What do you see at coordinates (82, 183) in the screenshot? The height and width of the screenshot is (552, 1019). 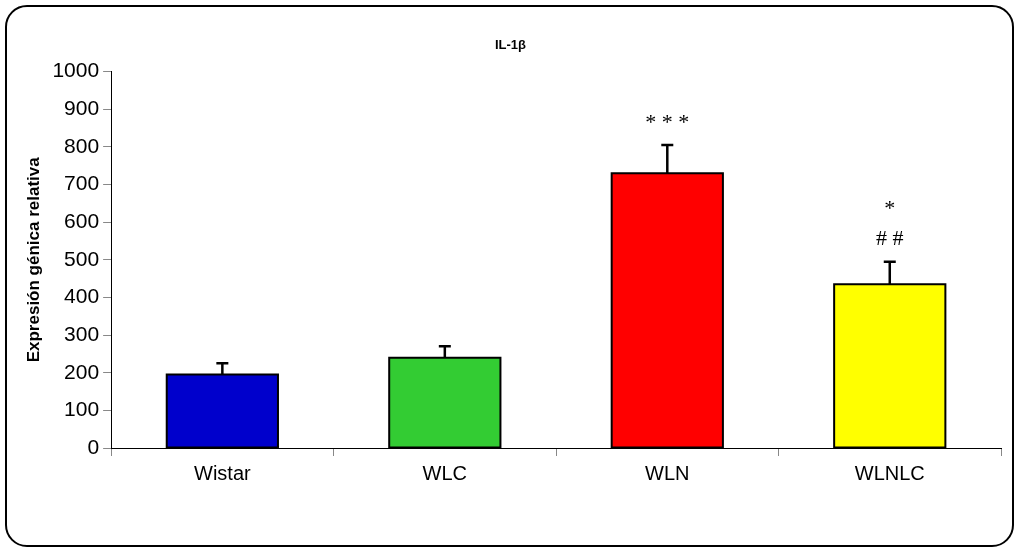 I see `y-tick-label: 700` at bounding box center [82, 183].